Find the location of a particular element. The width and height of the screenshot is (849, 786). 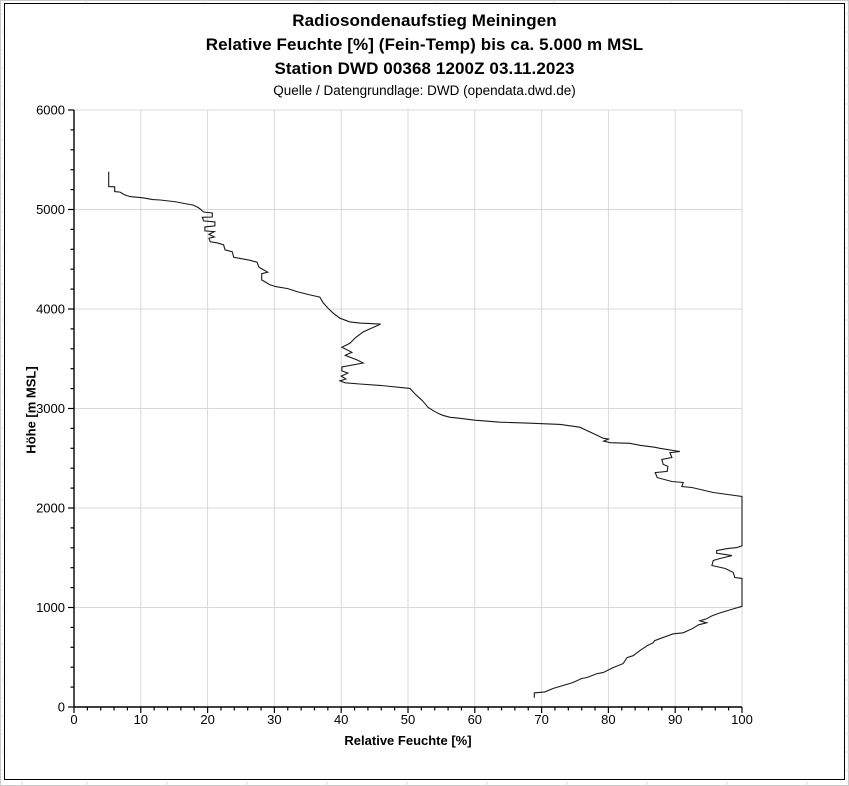

x-axis-title: Relative Feuchte [%] is located at coordinates (408, 740).